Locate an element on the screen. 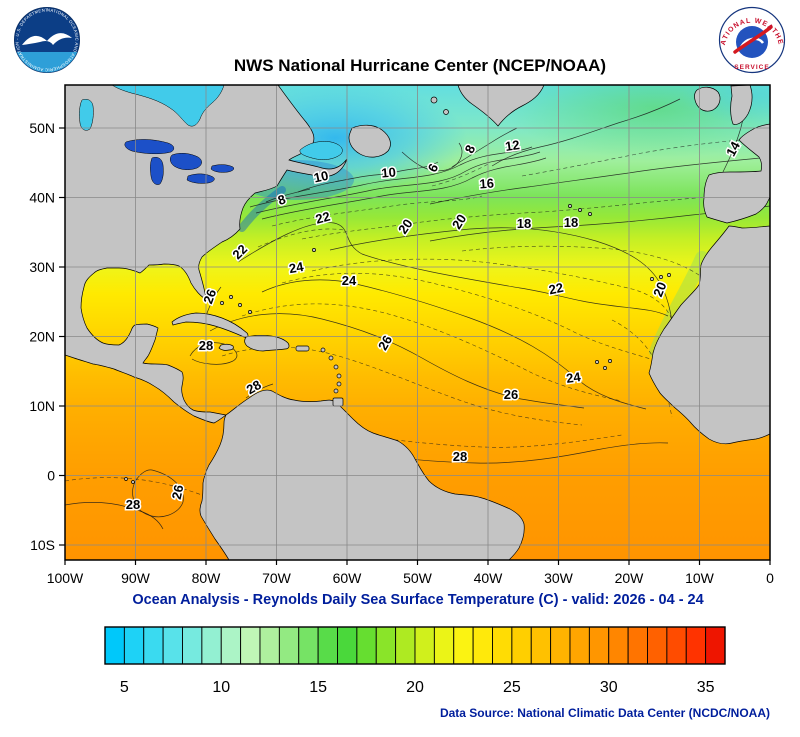  colorbar-tick-label: 10 is located at coordinates (221, 687).